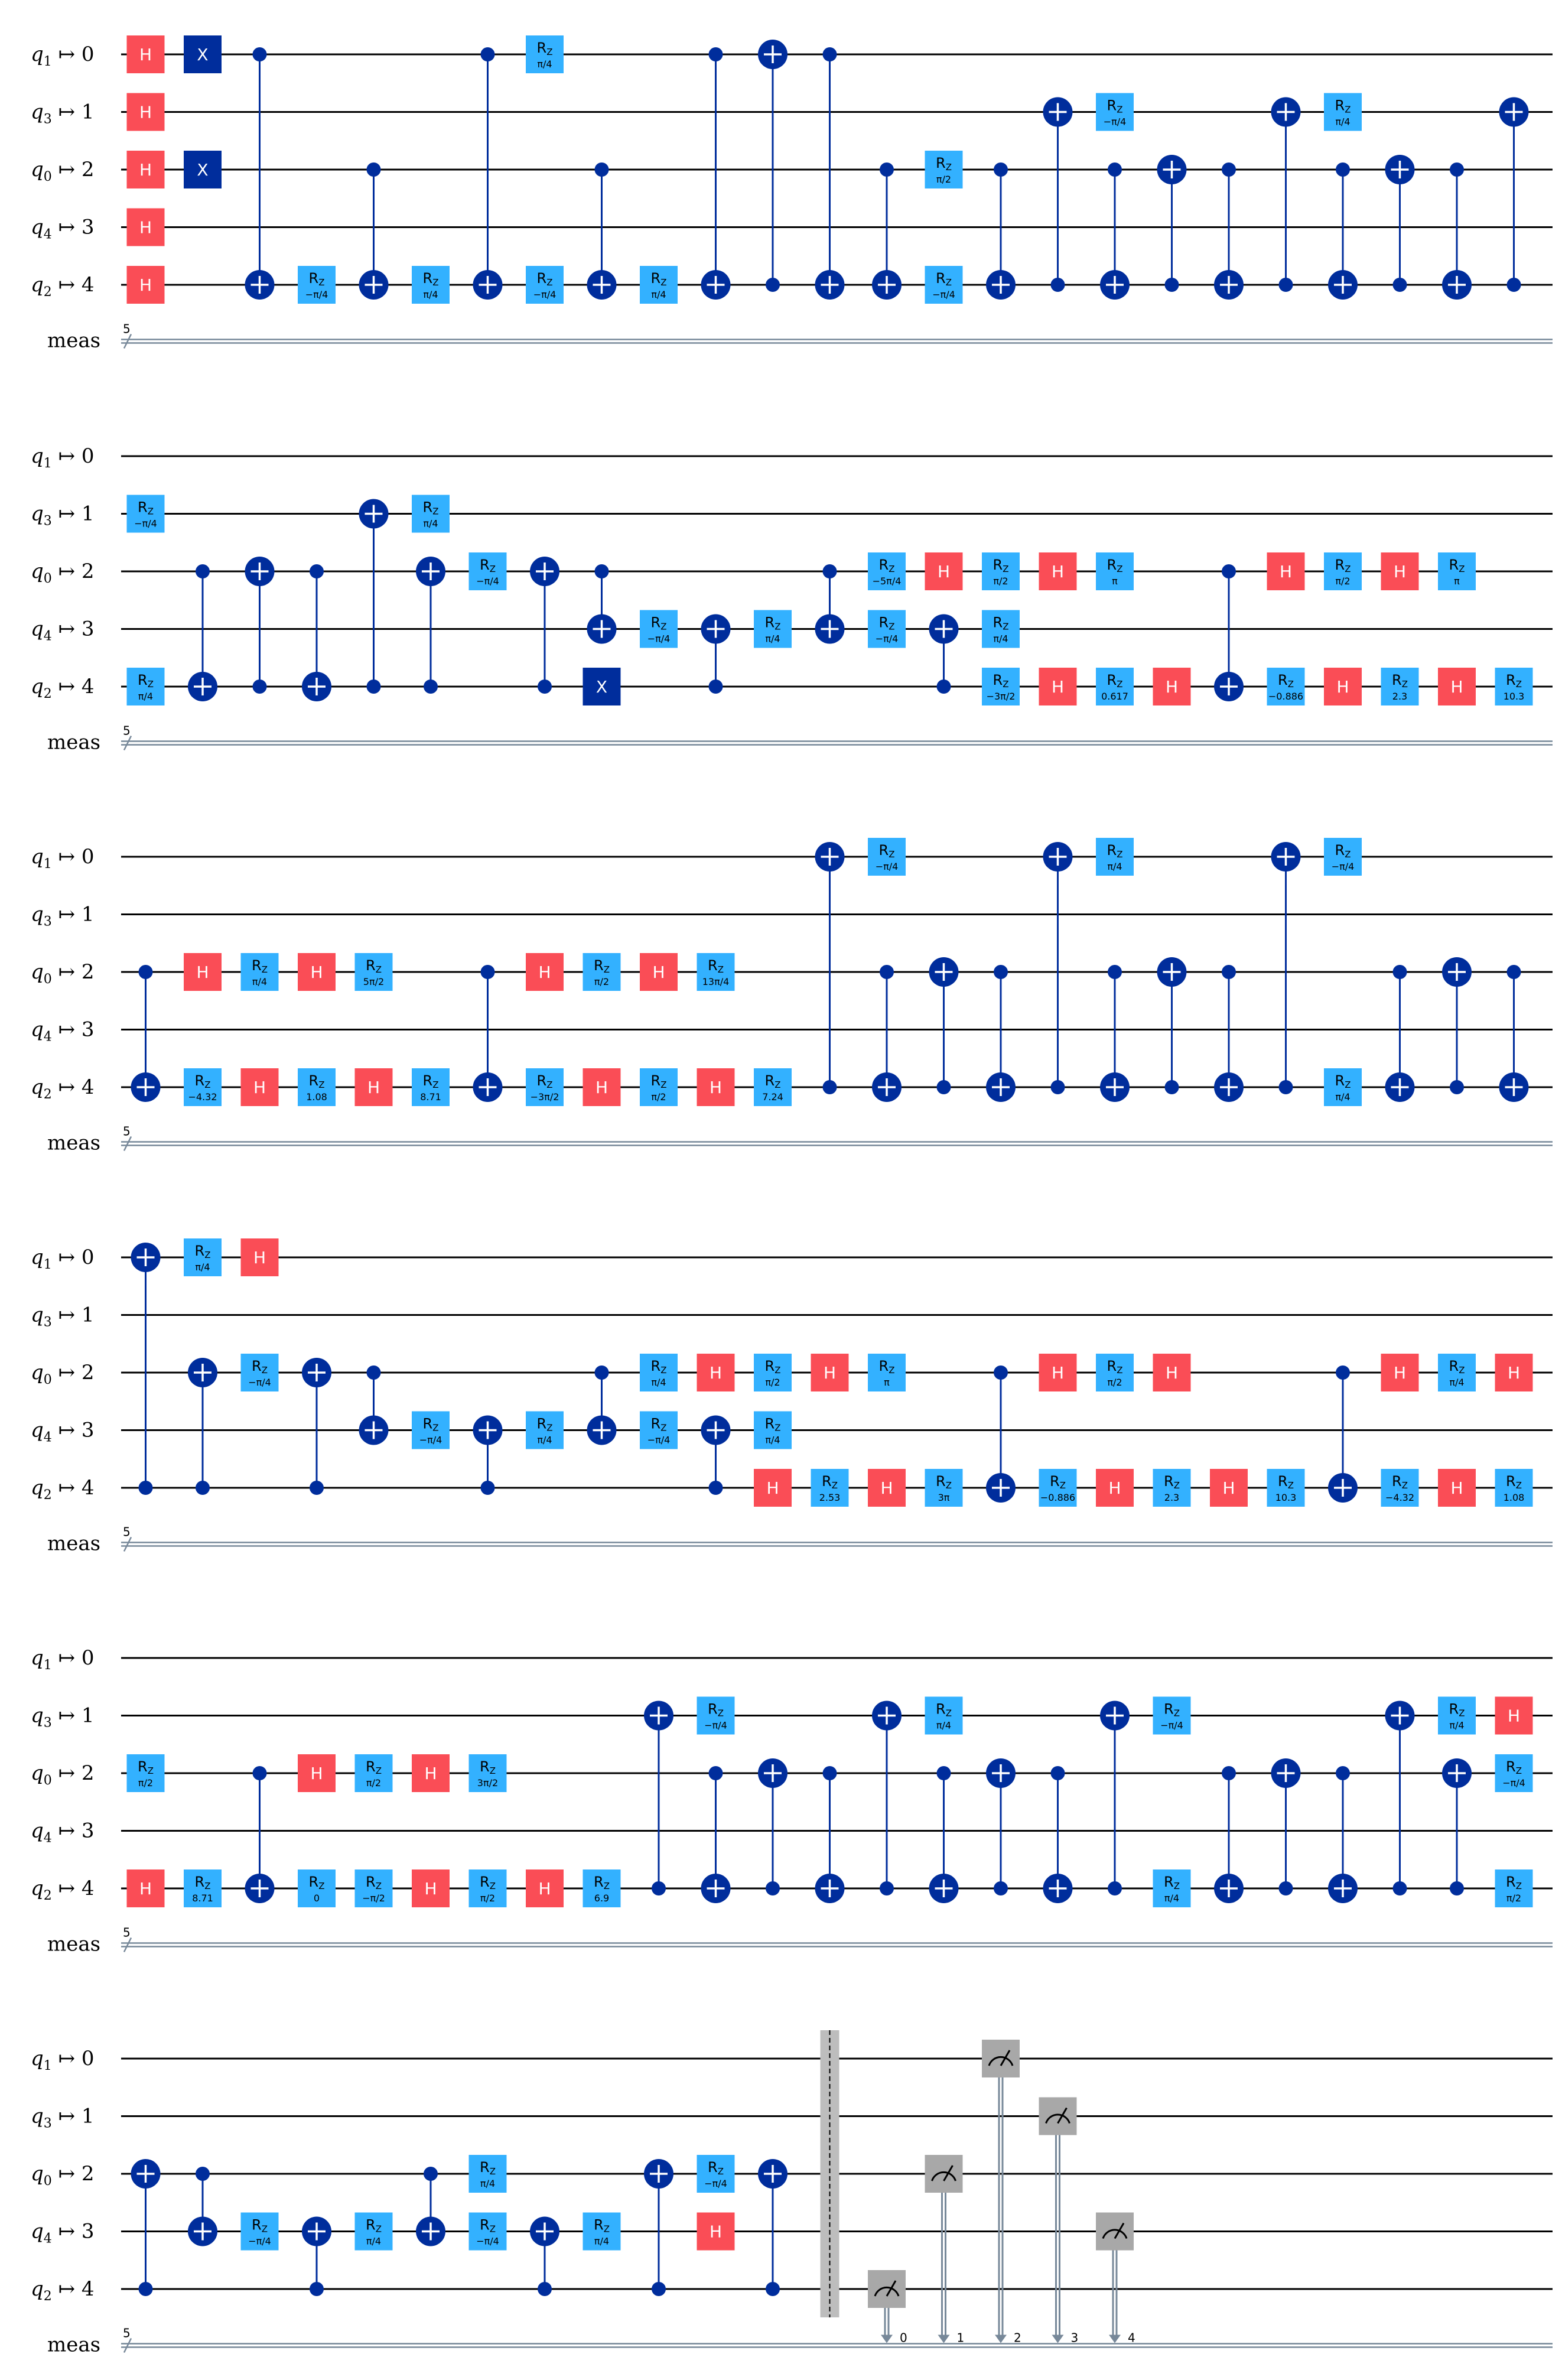 This screenshot has width=1562, height=2380. Describe the element at coordinates (772, 1097) in the screenshot. I see `gate-parameter: 7.24` at that location.